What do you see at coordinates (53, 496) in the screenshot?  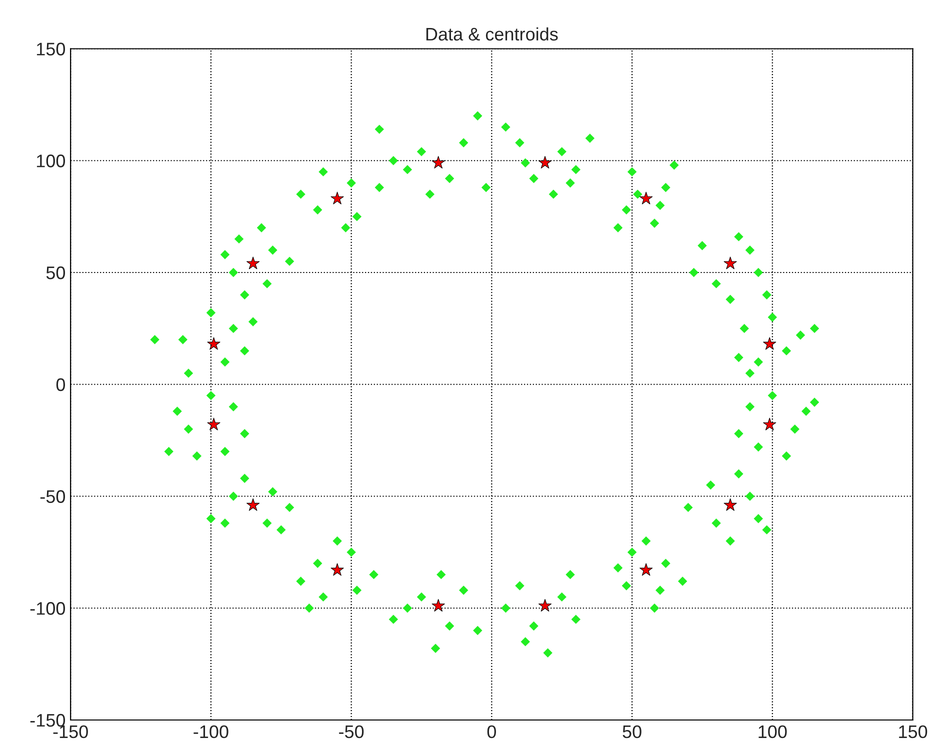 I see `y-tick-label: -50` at bounding box center [53, 496].